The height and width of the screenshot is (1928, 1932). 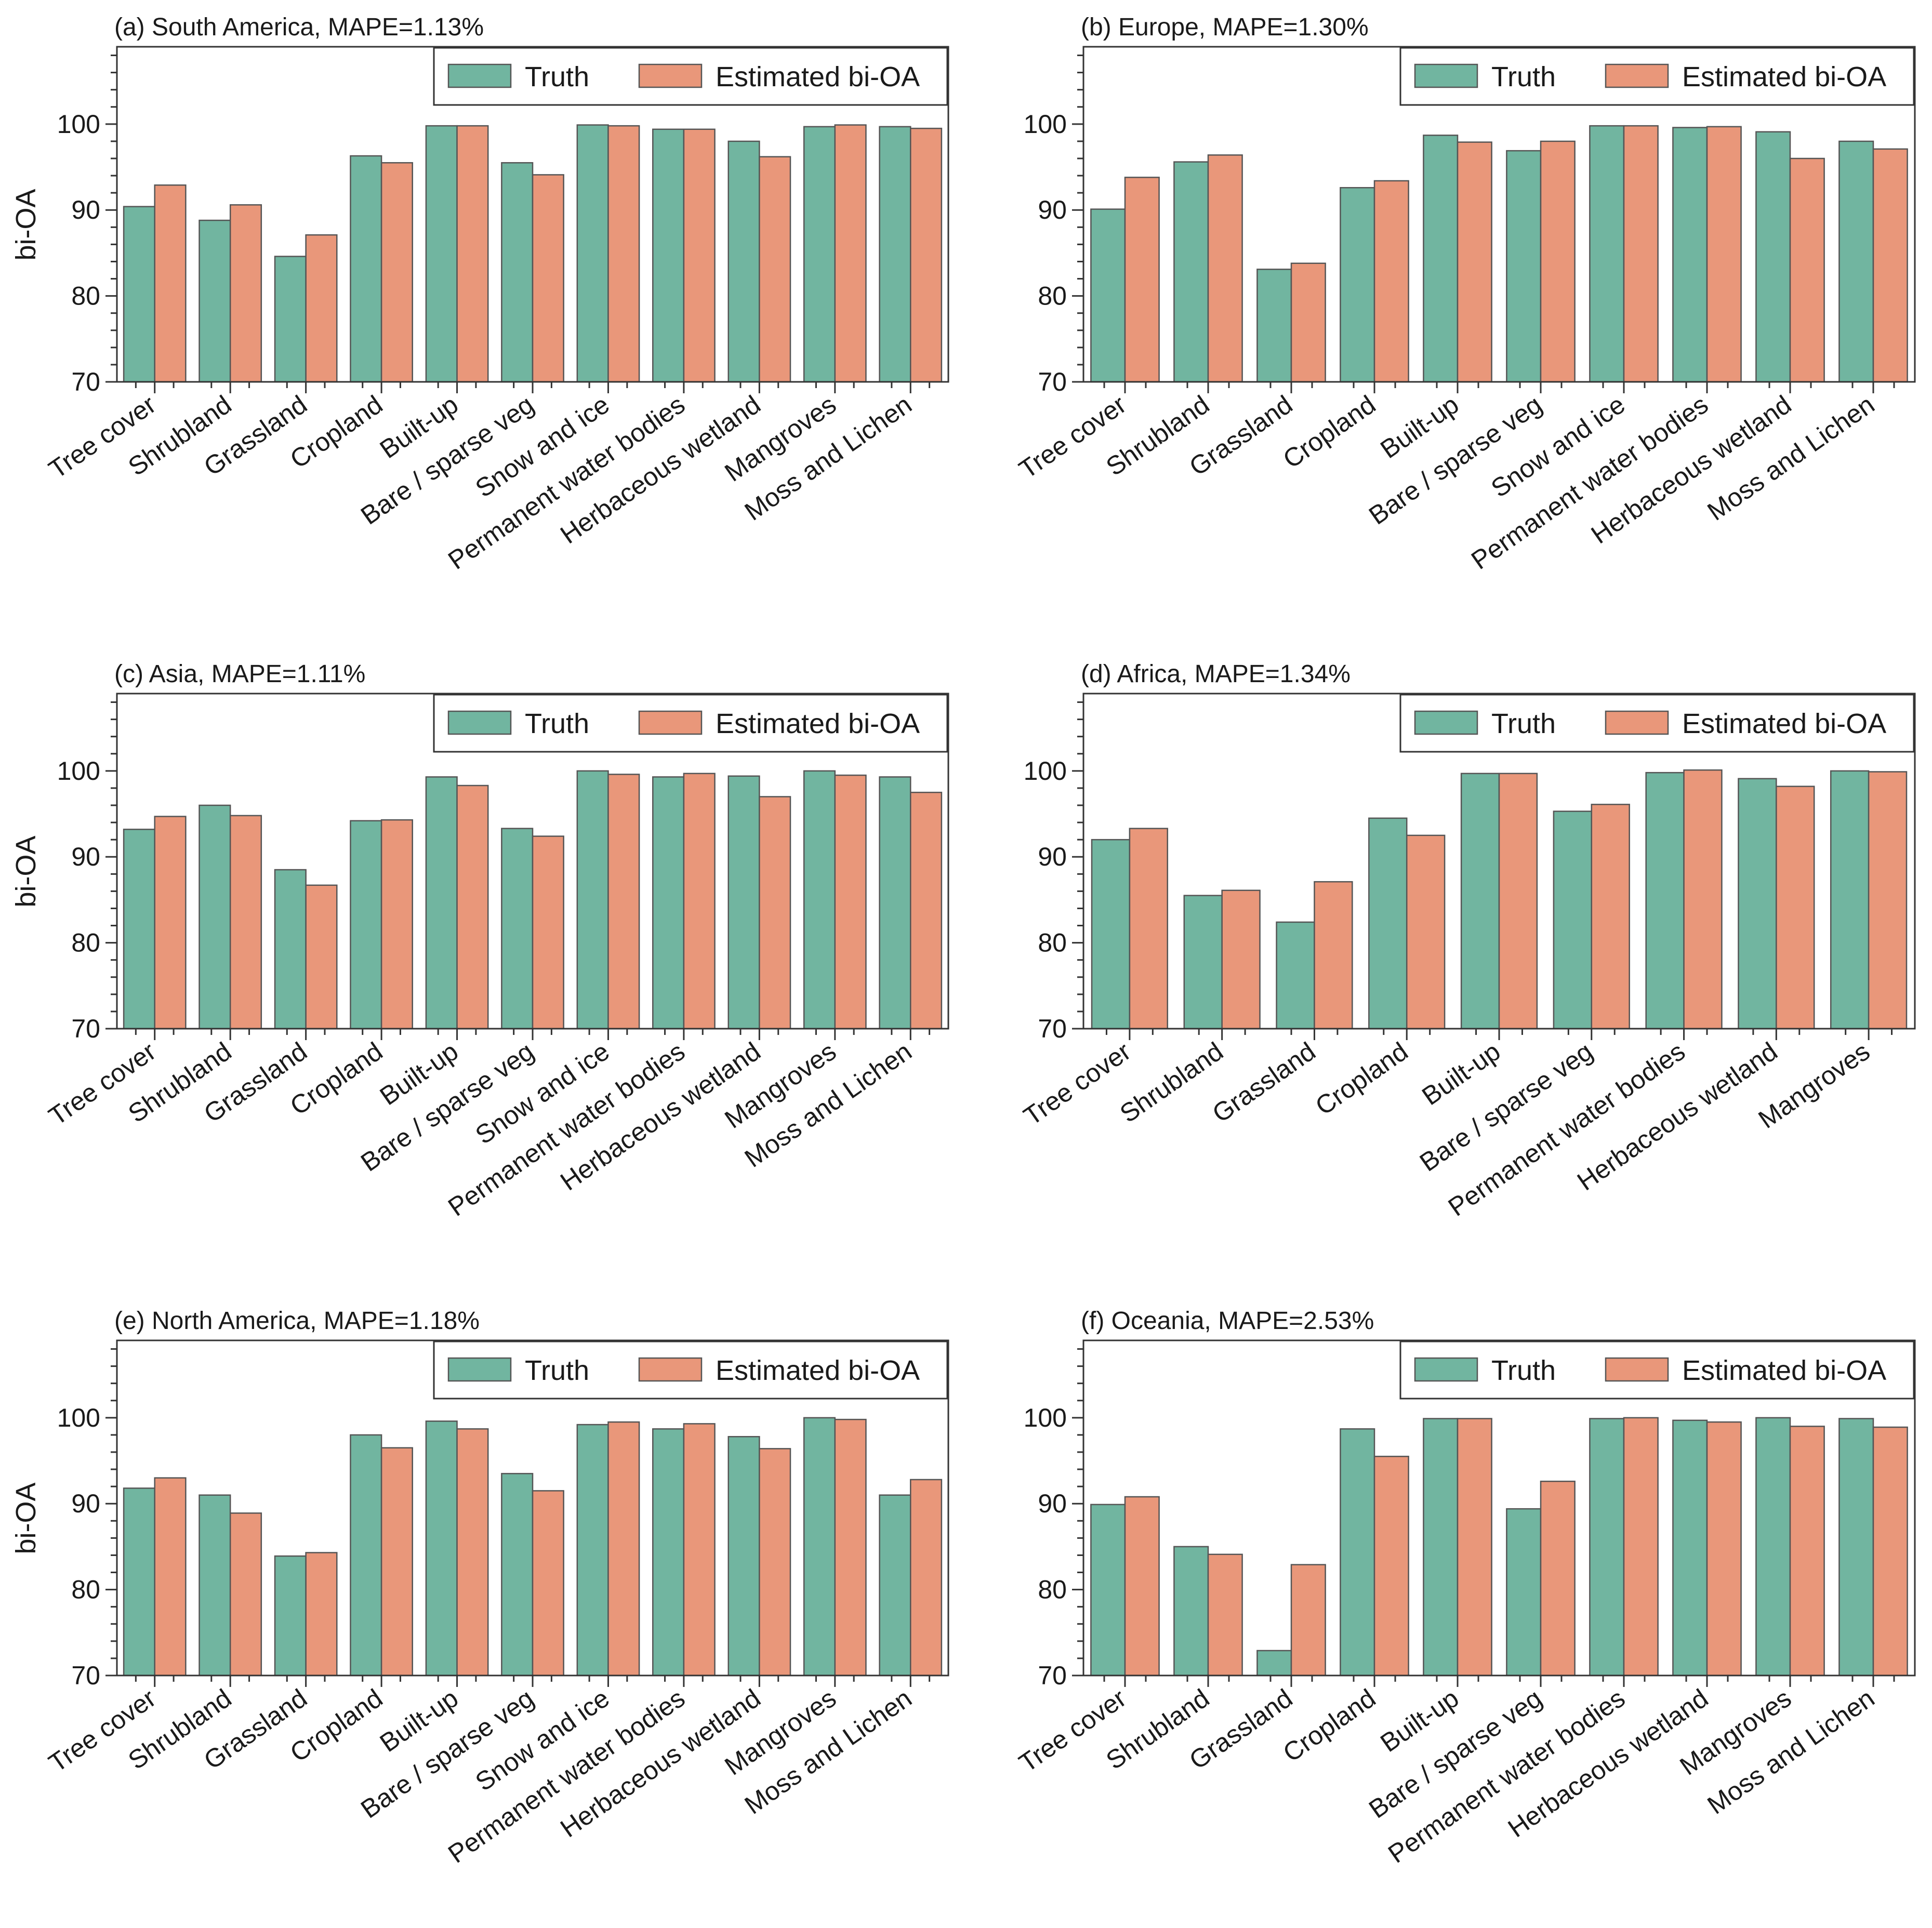 What do you see at coordinates (1171, 1082) in the screenshot?
I see `x-tick-label: Shrubland` at bounding box center [1171, 1082].